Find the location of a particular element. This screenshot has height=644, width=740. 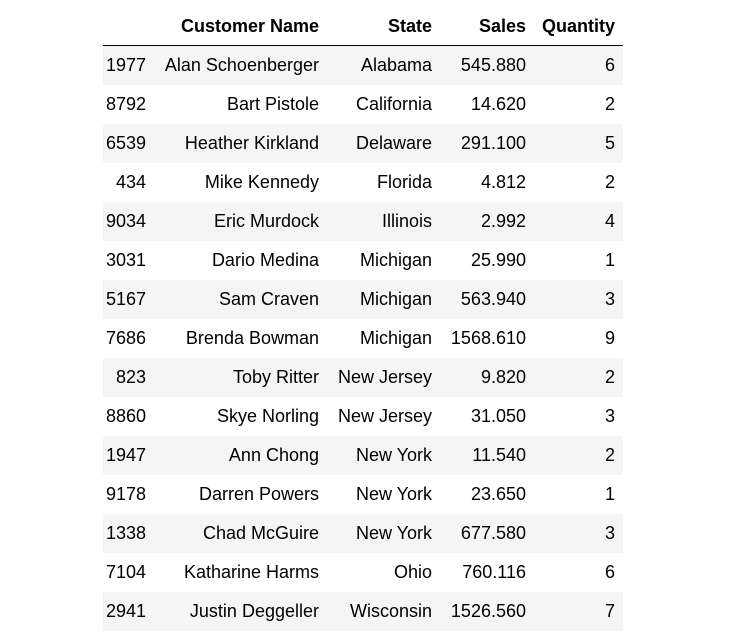

cell-customer-name: Mike Kennedy is located at coordinates (261, 182).